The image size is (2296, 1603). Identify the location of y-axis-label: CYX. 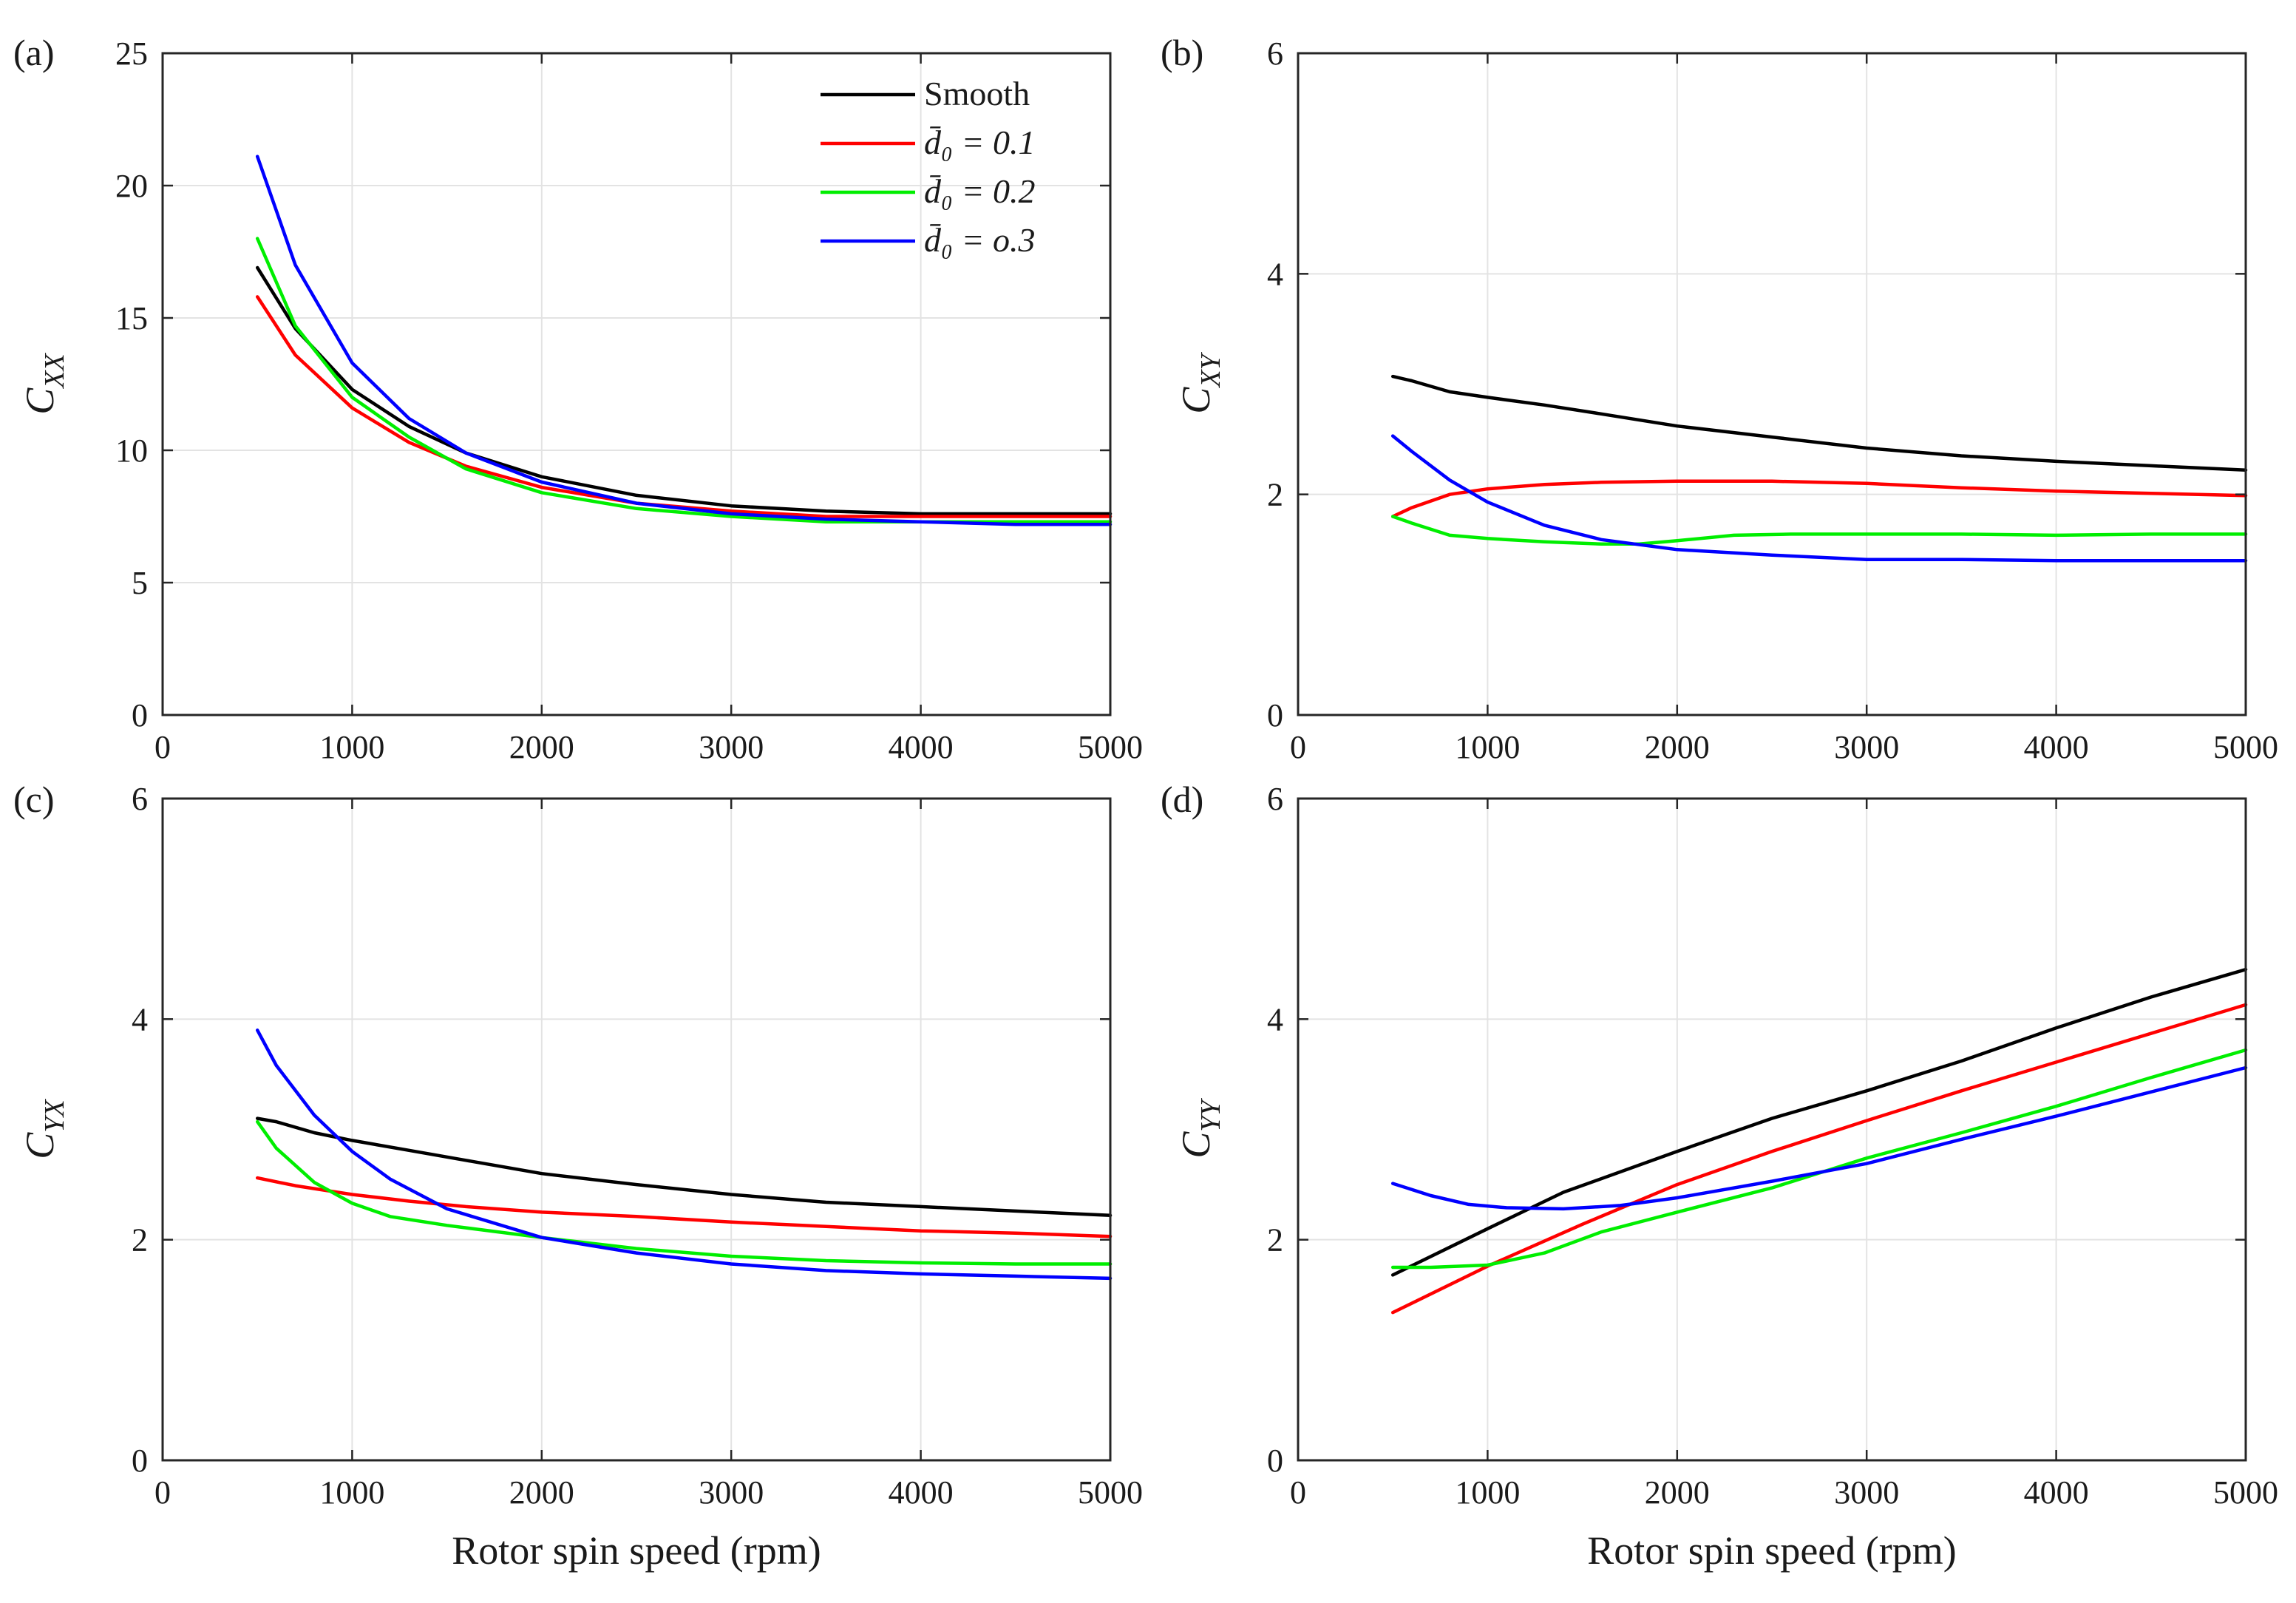
(44, 1129).